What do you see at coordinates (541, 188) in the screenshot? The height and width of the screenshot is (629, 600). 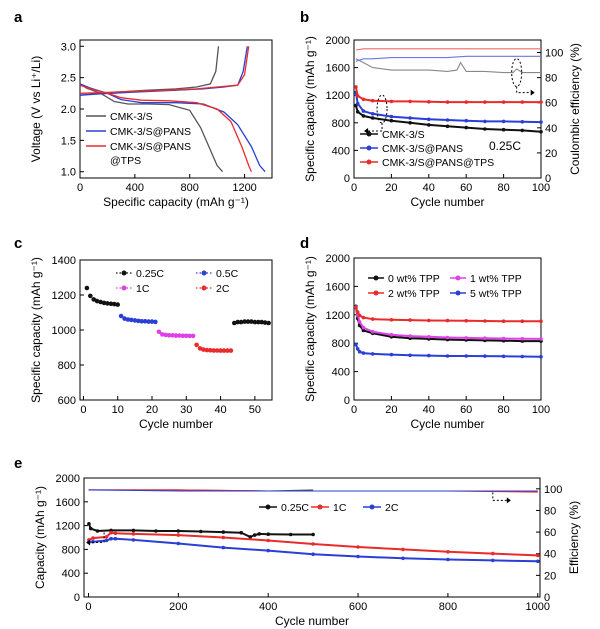 I see `x-tick-label: 100` at bounding box center [541, 188].